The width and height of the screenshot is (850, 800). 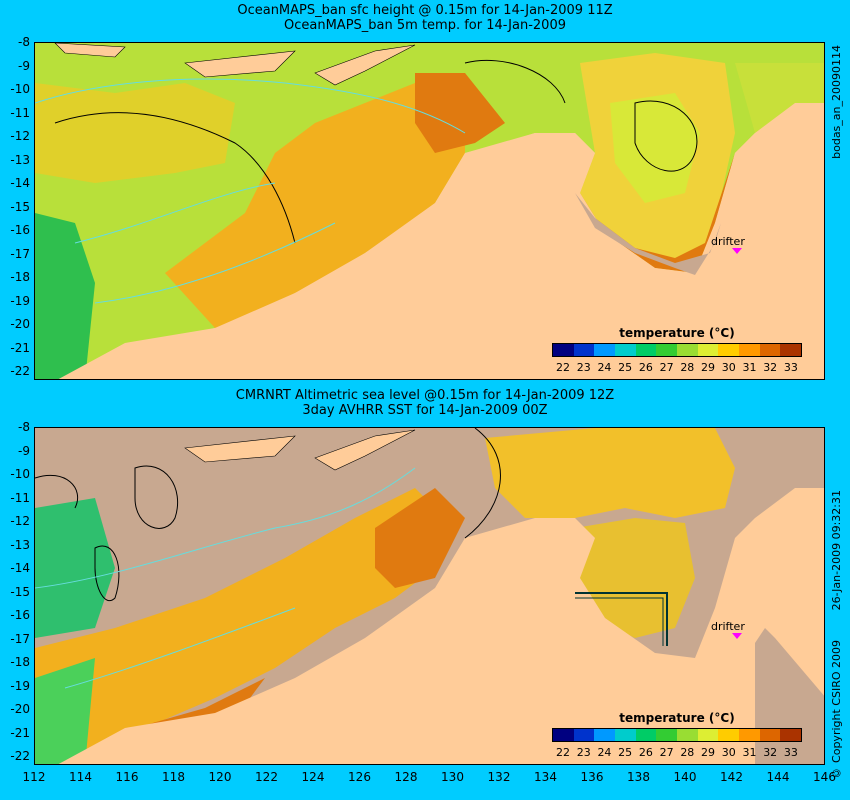 I want to click on lat-tick-label: -11, so click(x=20, y=497).